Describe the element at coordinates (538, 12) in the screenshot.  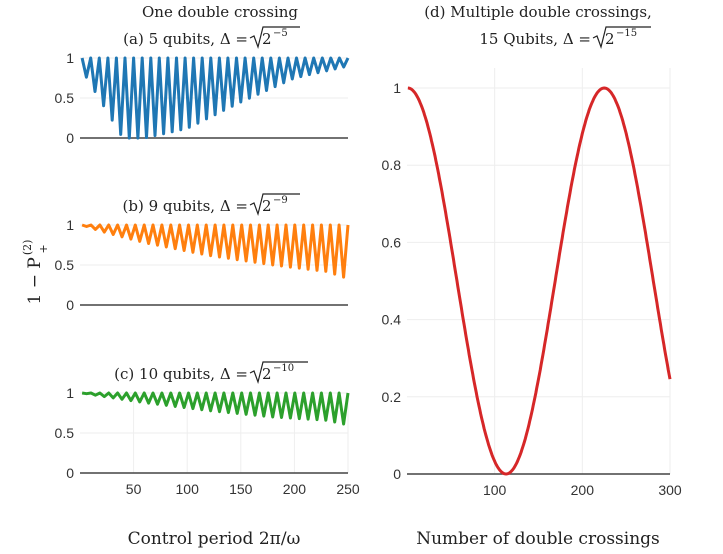
I see `subplot-d-title-line1: (d) Multiple double crossings,` at that location.